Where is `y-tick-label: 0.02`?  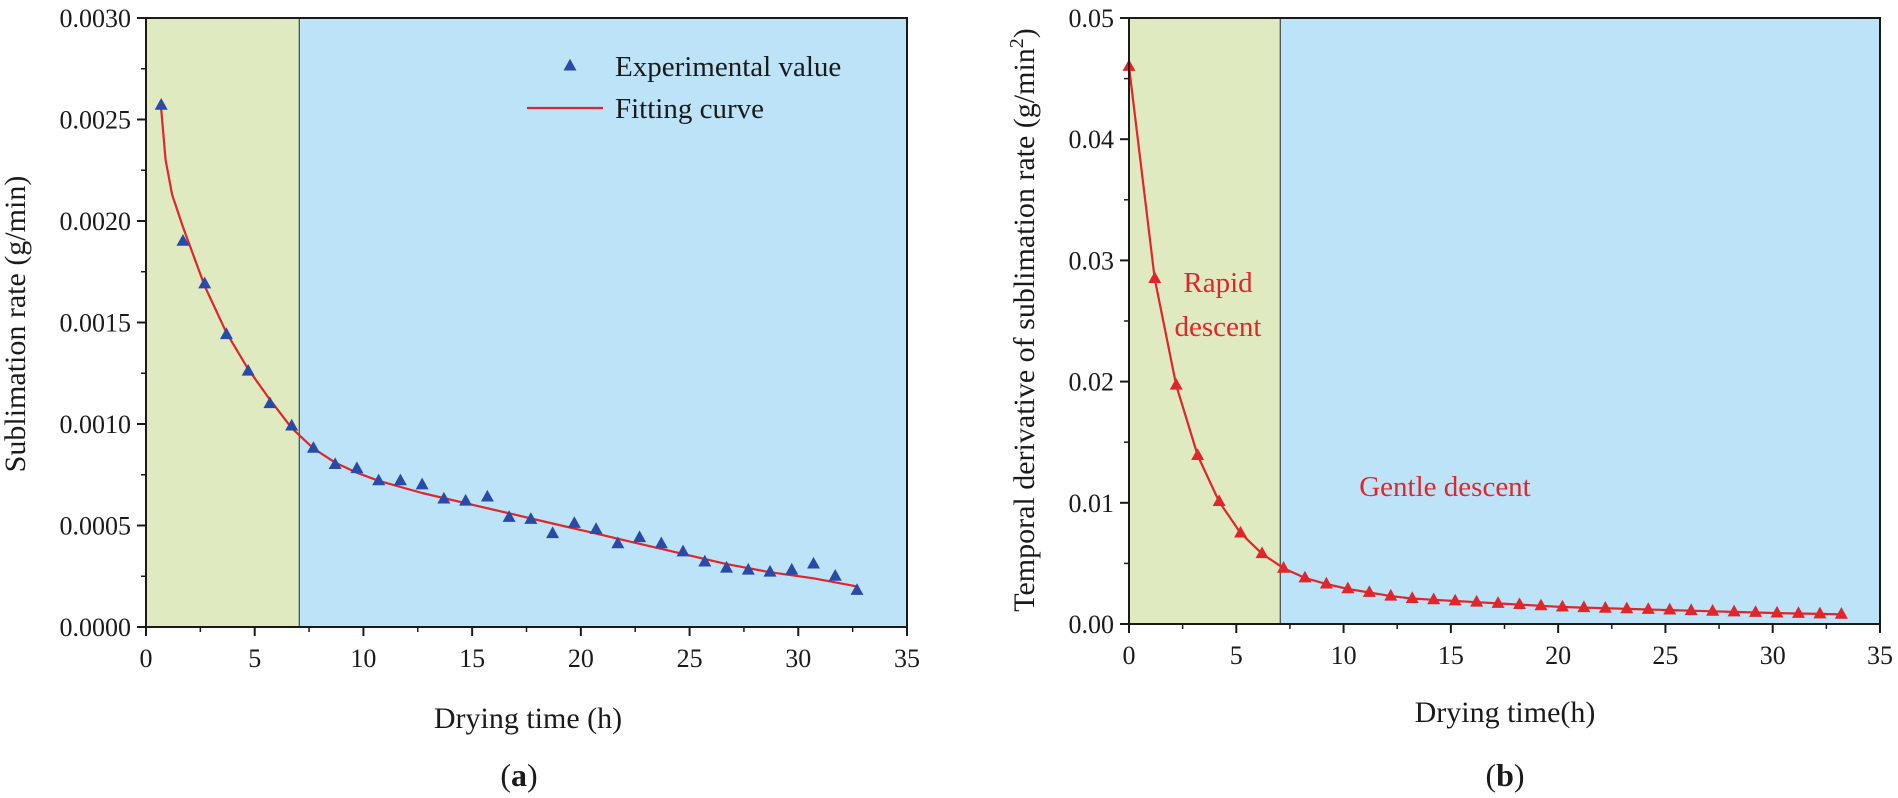
y-tick-label: 0.02 is located at coordinates (1092, 382).